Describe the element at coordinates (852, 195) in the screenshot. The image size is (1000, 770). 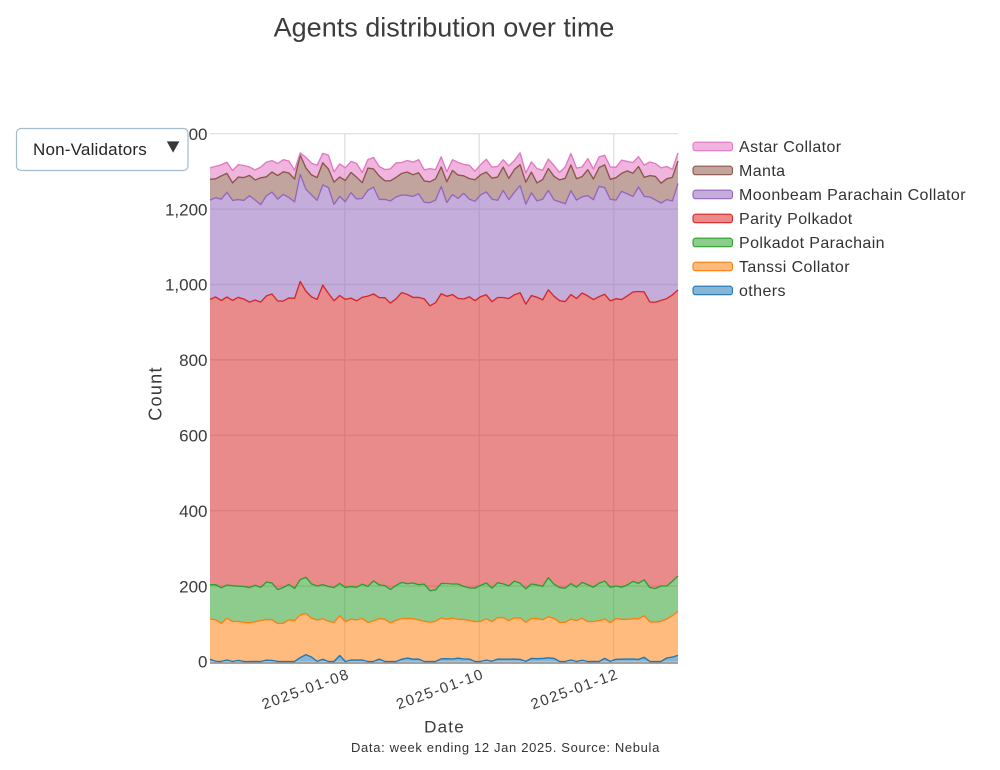
I see `svg-text: Moonbeam Parachain Collator` at that location.